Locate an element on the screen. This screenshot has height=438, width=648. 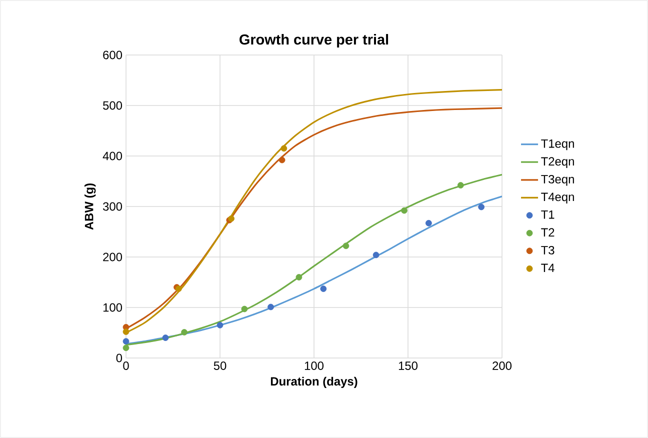
x-tick-label: 50 is located at coordinates (220, 366).